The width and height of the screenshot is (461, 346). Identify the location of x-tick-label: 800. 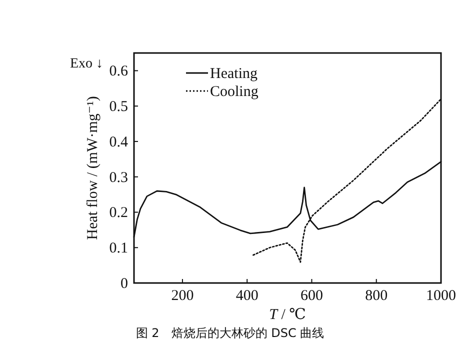
(376, 296).